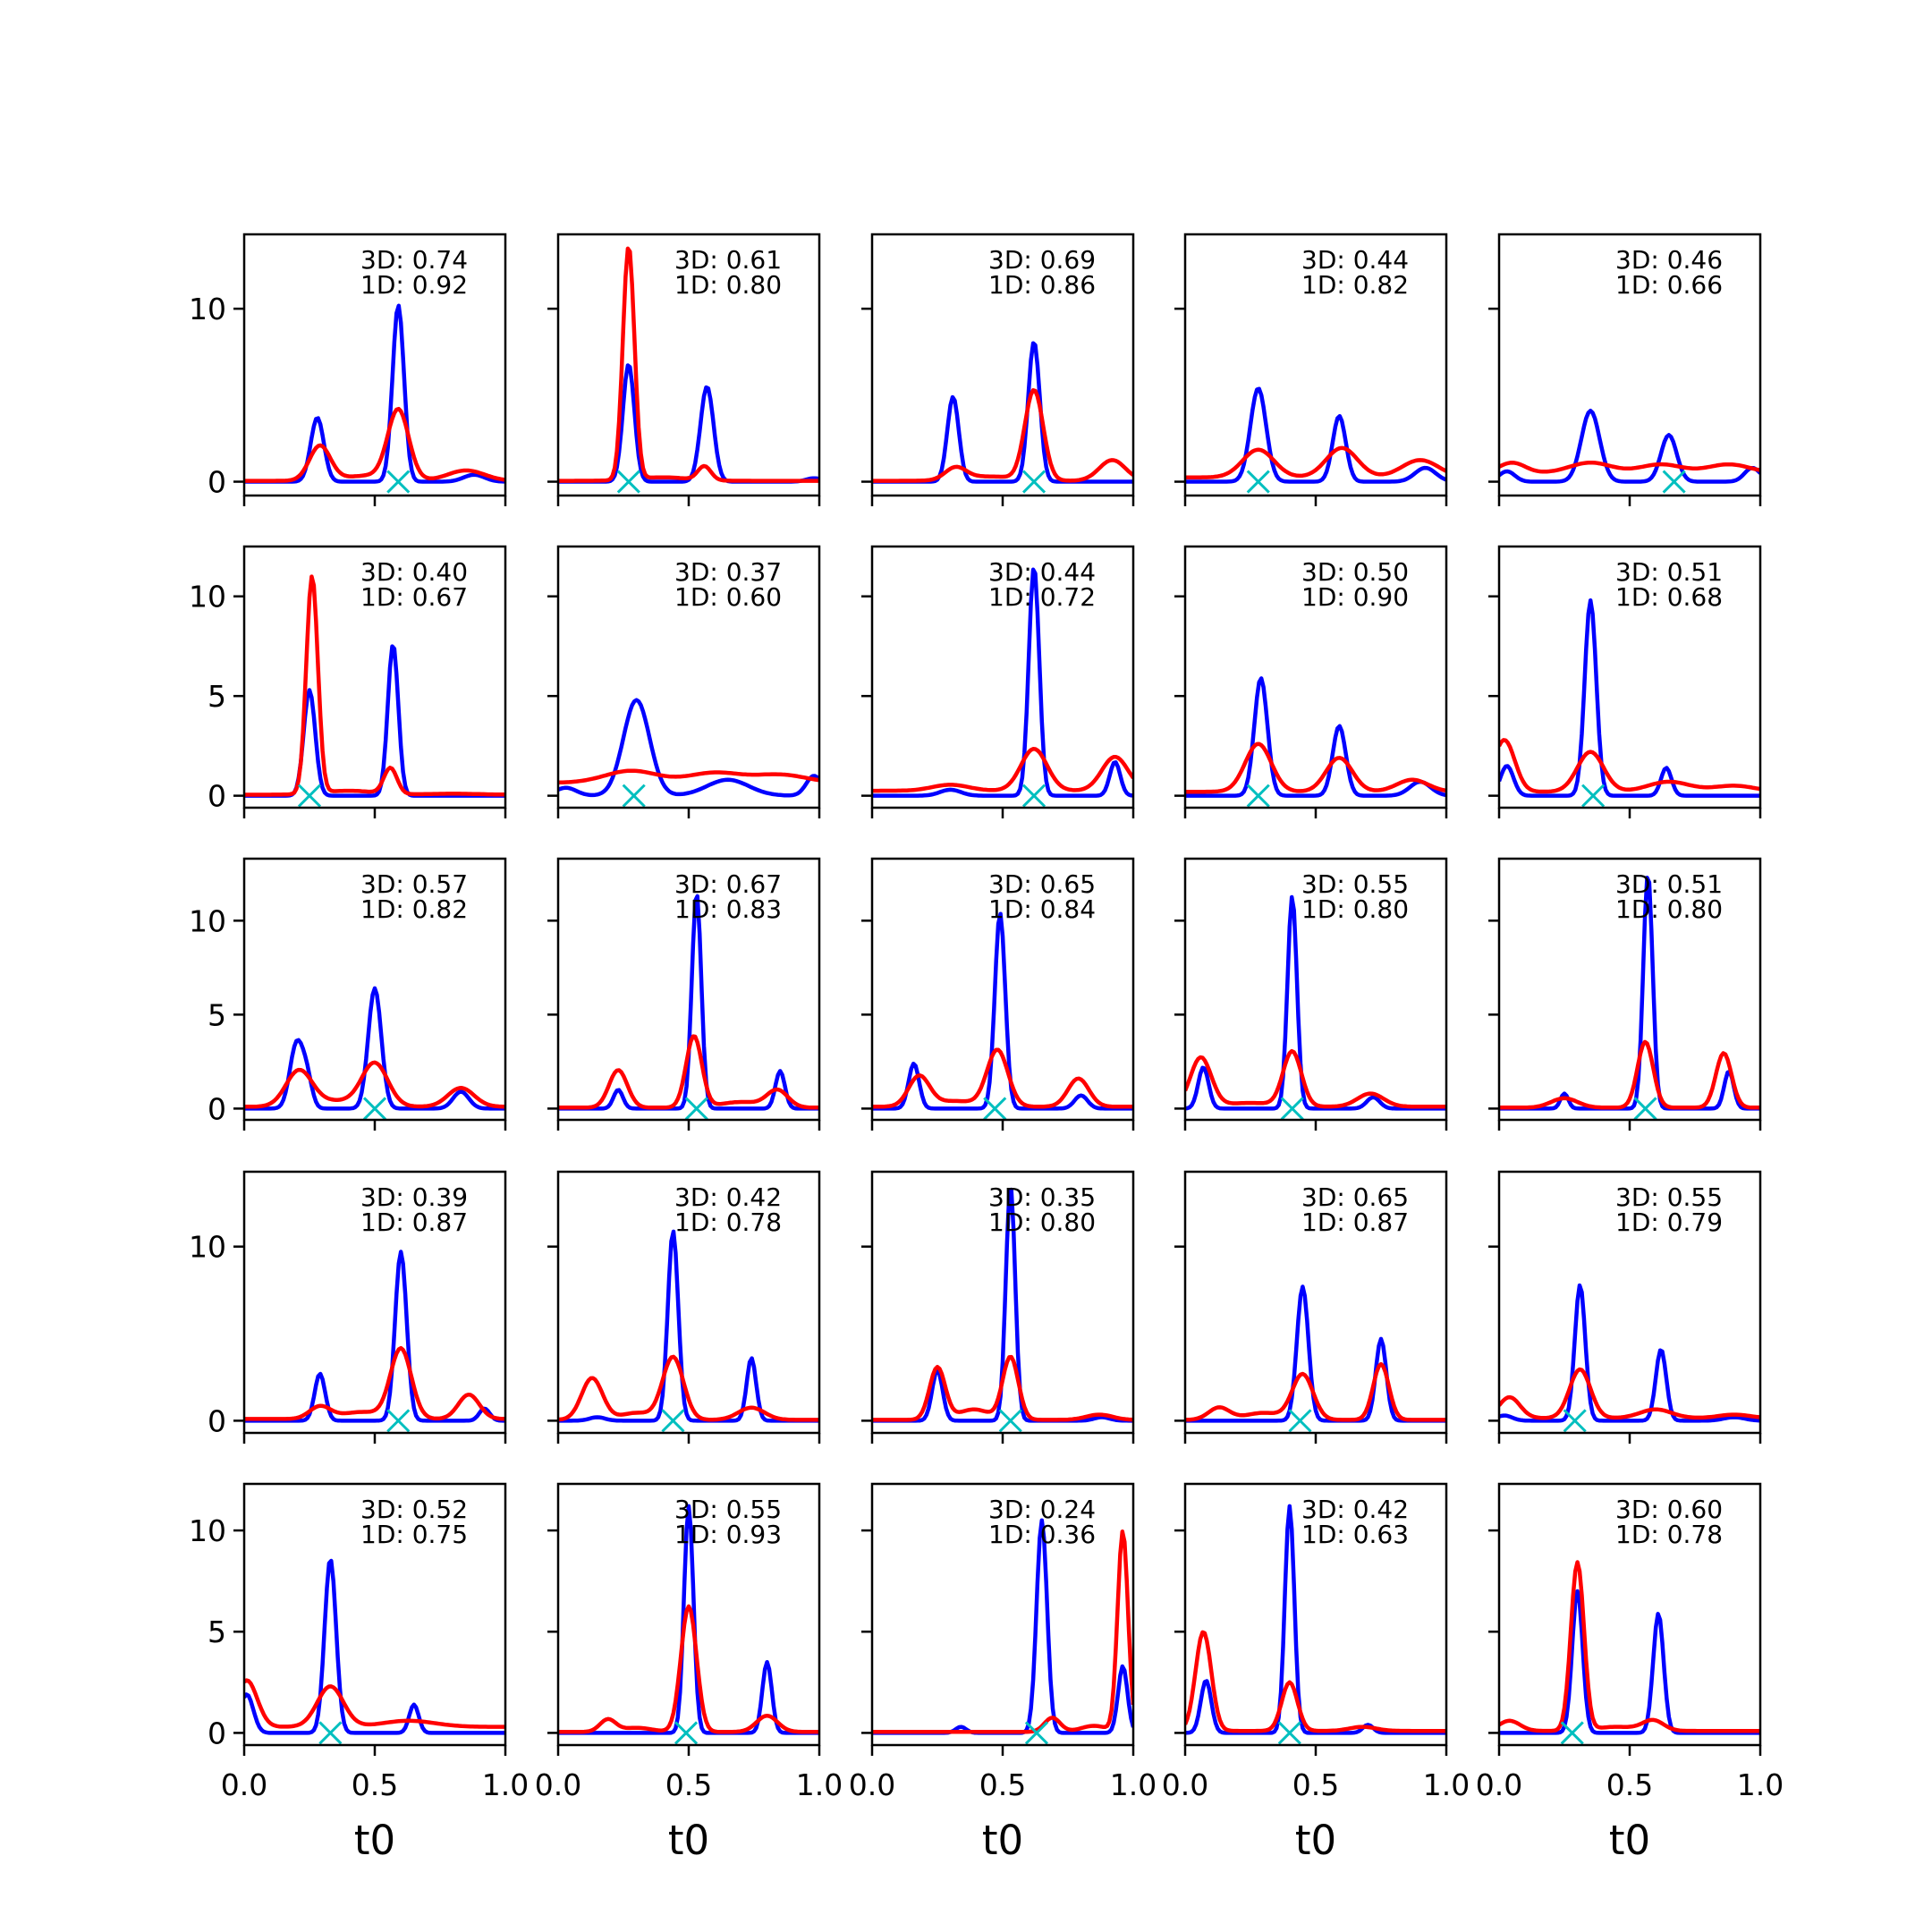 The width and height of the screenshot is (1932, 1932). What do you see at coordinates (728, 1534) in the screenshot?
I see `annotation-1d-score: 1D: 0.93` at bounding box center [728, 1534].